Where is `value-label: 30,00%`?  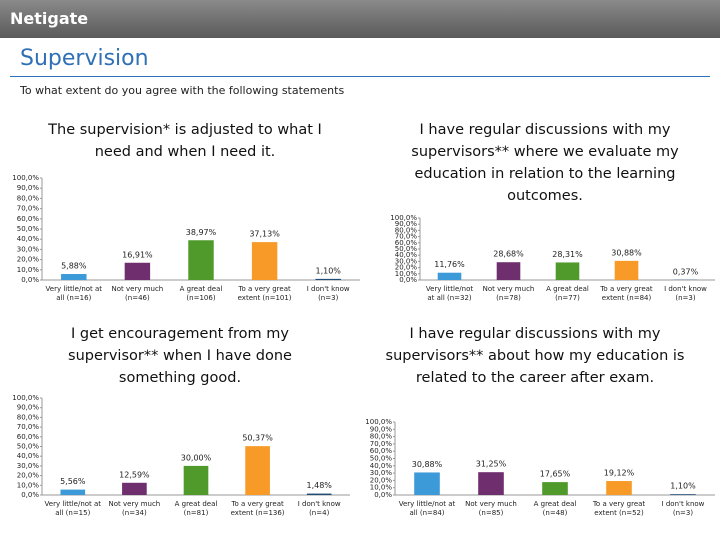
value-label: 30,00% is located at coordinates (196, 457).